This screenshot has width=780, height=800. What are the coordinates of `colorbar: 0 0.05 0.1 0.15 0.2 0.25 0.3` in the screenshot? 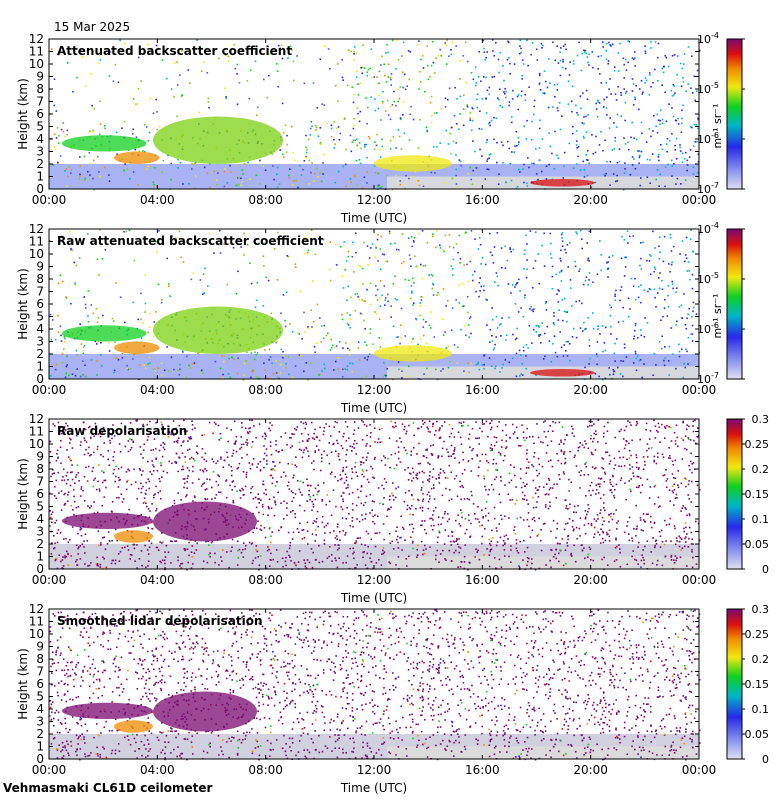 It's located at (748, 684).